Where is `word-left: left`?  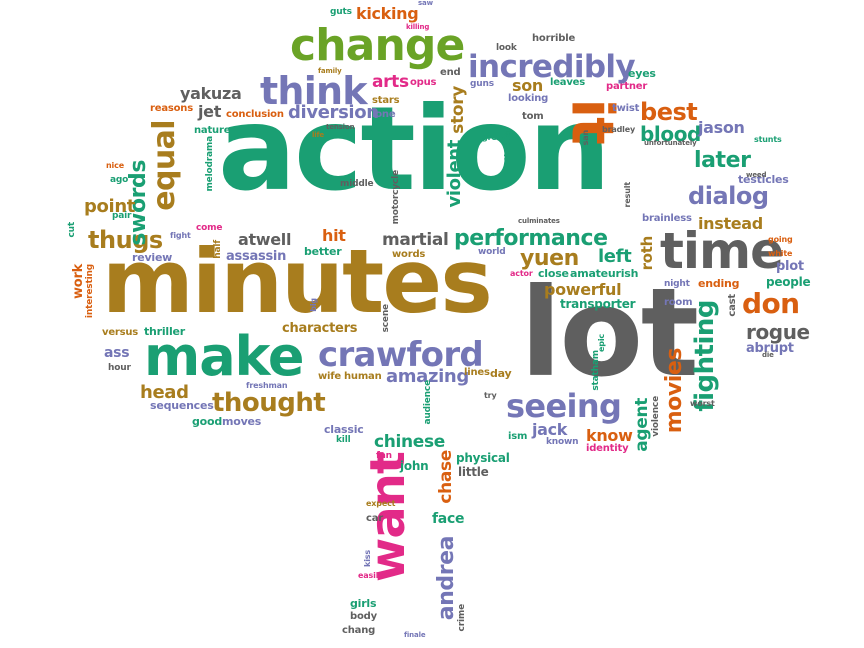 word-left: left is located at coordinates (615, 256).